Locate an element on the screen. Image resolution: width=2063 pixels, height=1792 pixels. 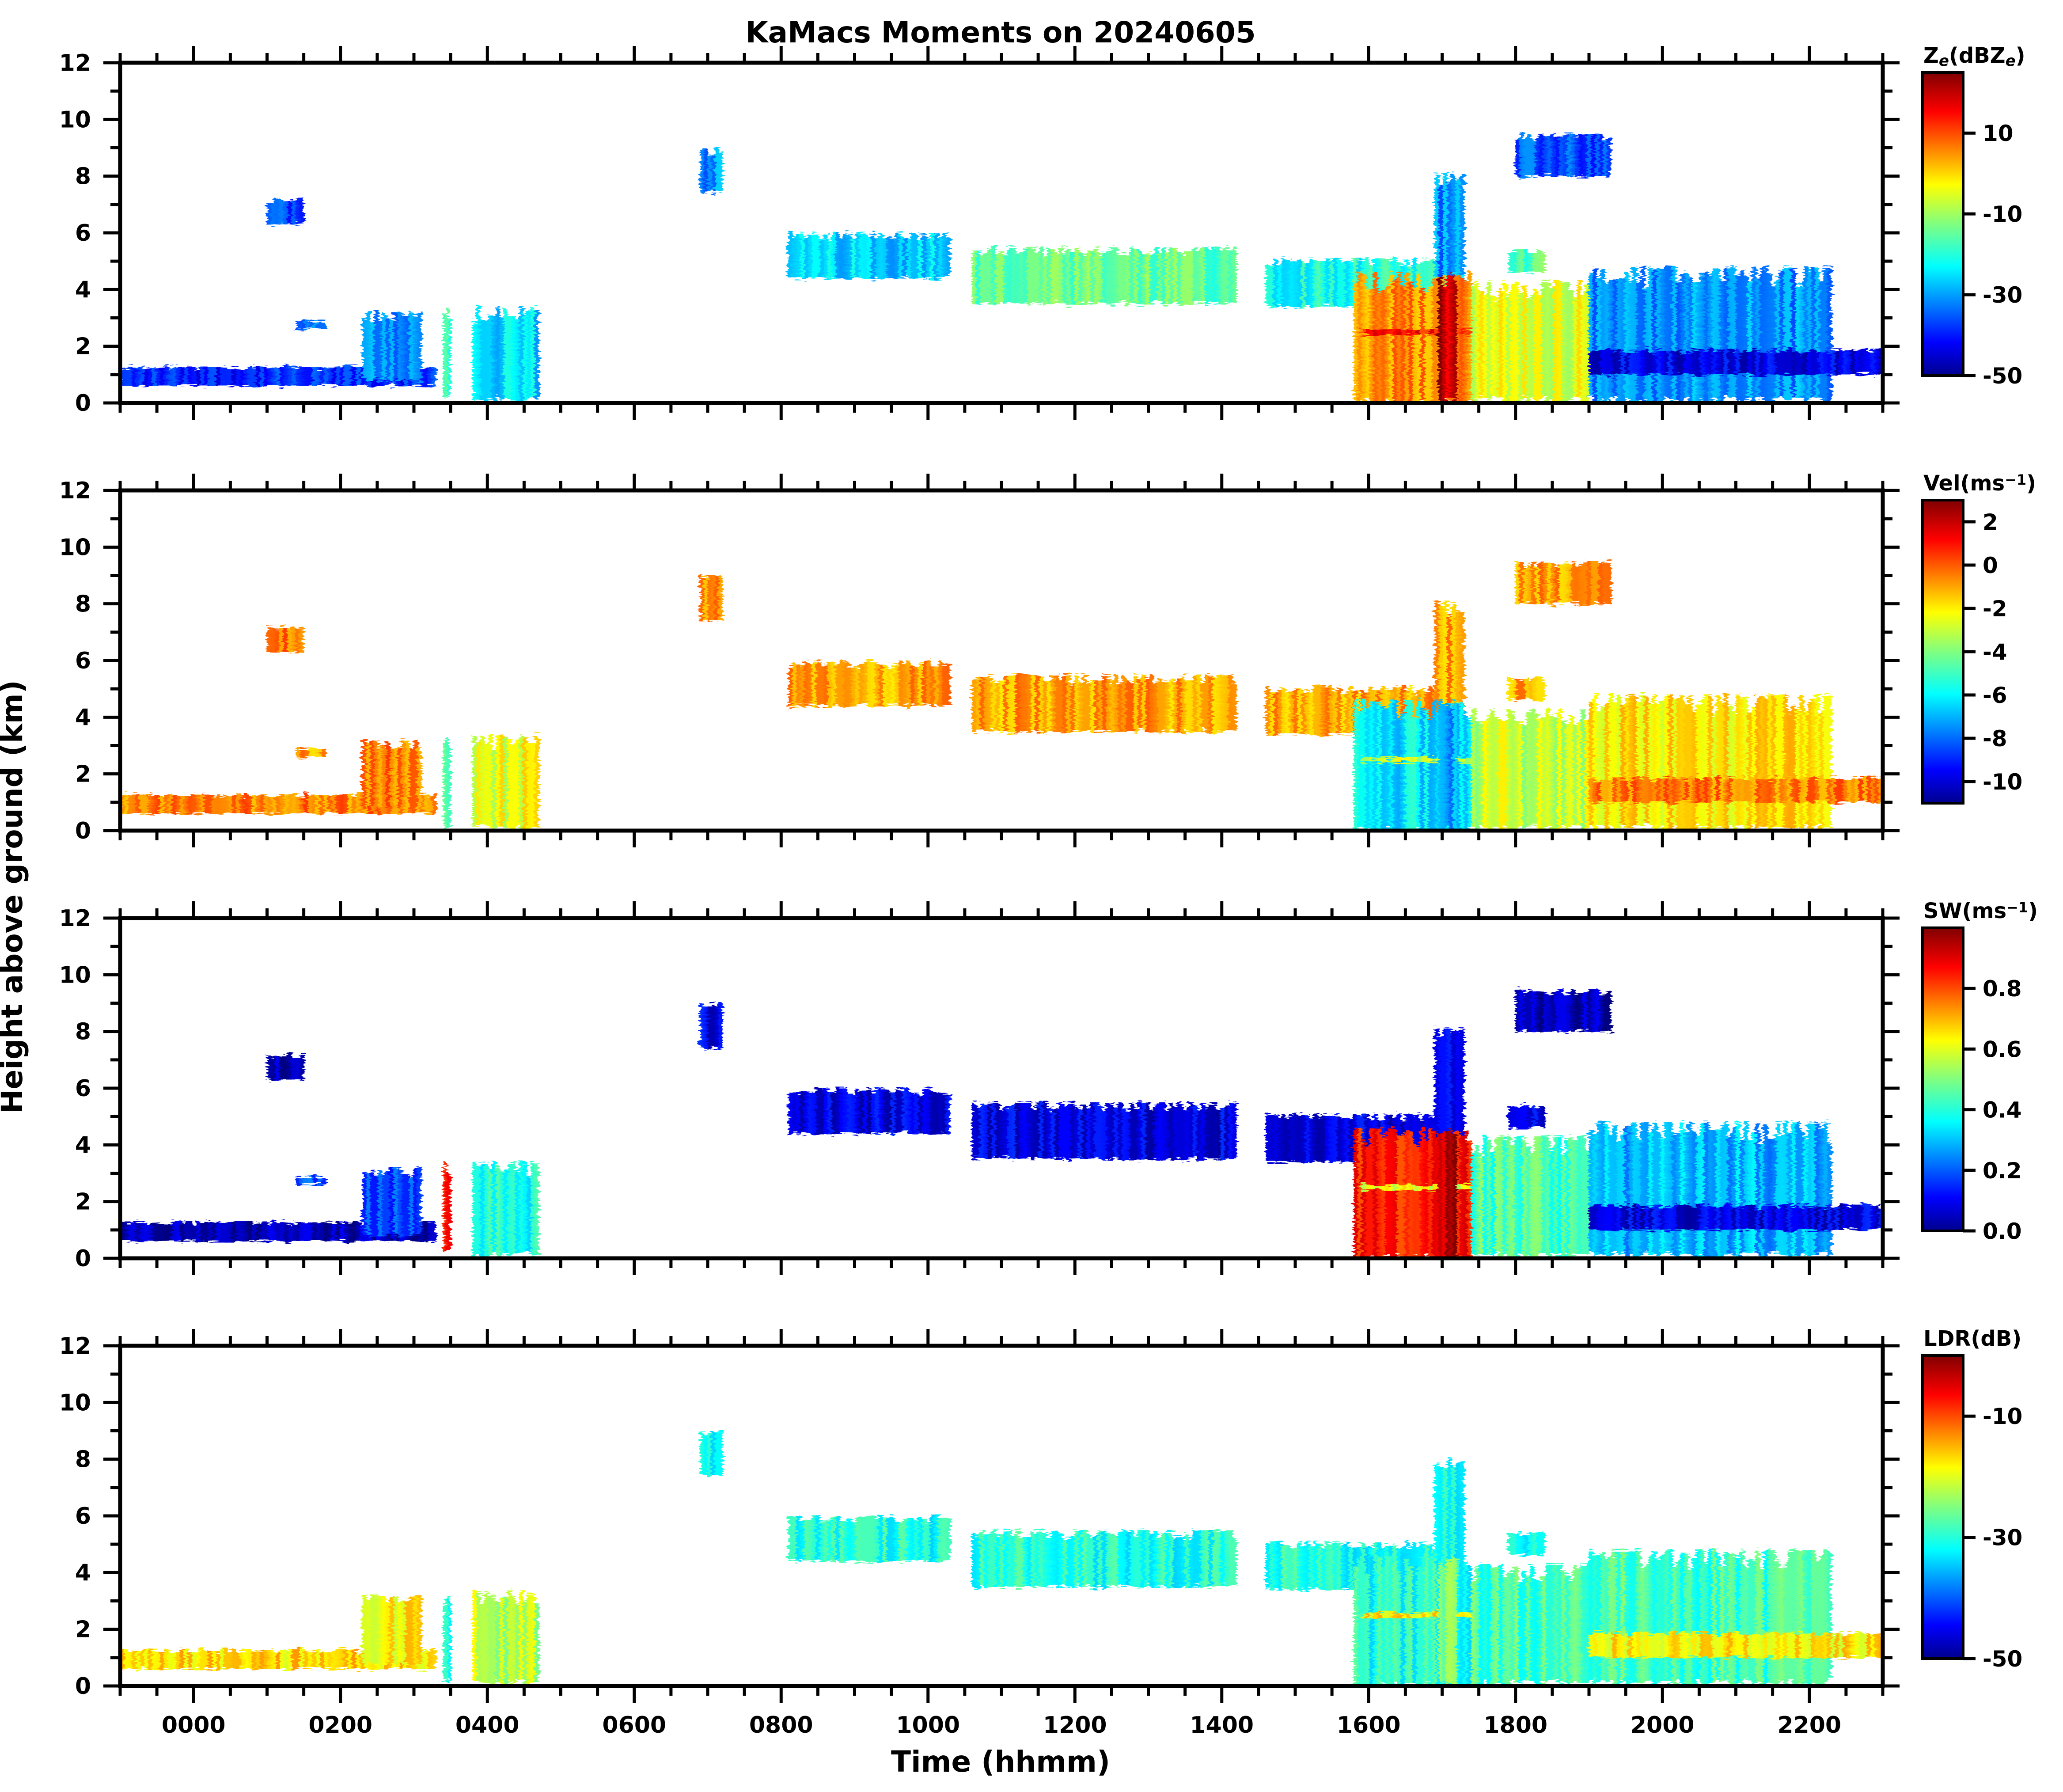
x-tick-label: 1400 is located at coordinates (1222, 1725).